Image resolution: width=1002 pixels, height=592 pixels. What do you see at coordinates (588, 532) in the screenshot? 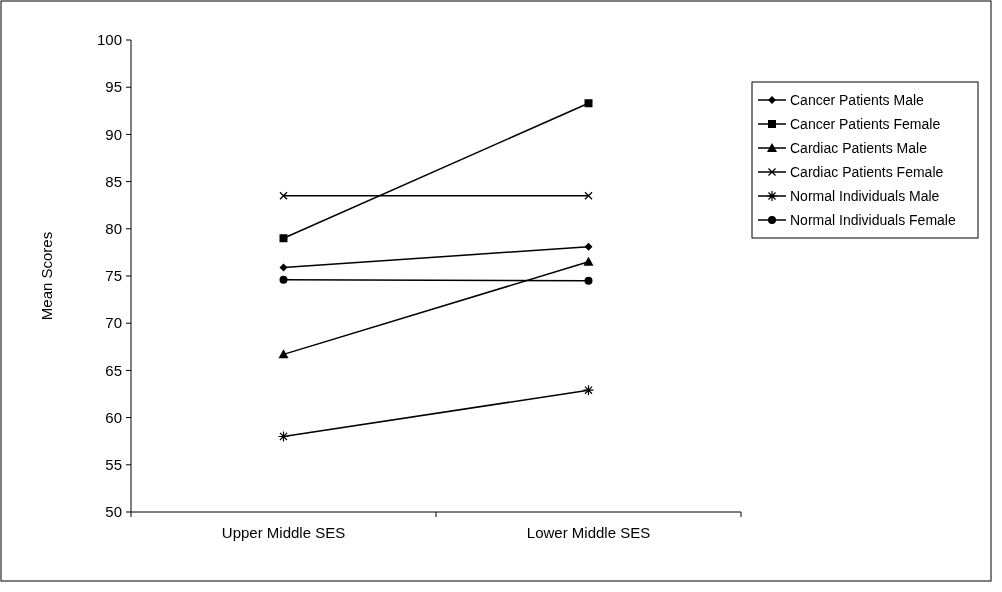
I see `x-tick-label: Lower Middle SES` at bounding box center [588, 532].